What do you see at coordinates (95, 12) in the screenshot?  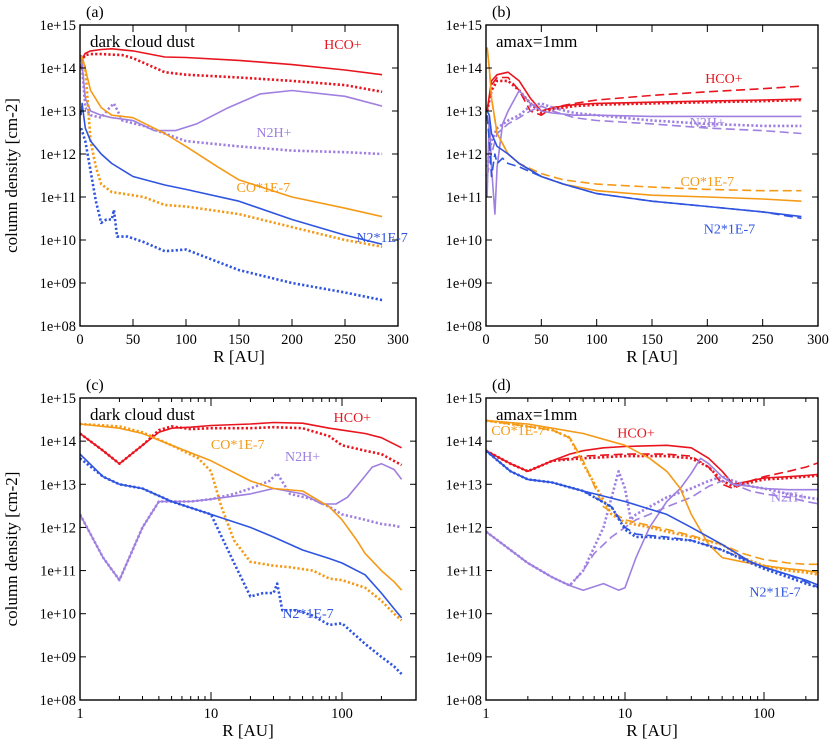 I see `panel-label: (a)` at bounding box center [95, 12].